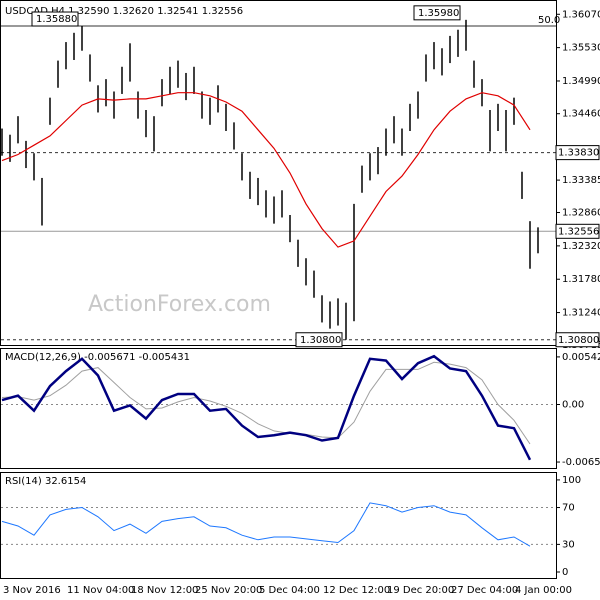 This screenshot has height=600, width=600. I want to click on y-tick-label: 0.00542, so click(581, 357).